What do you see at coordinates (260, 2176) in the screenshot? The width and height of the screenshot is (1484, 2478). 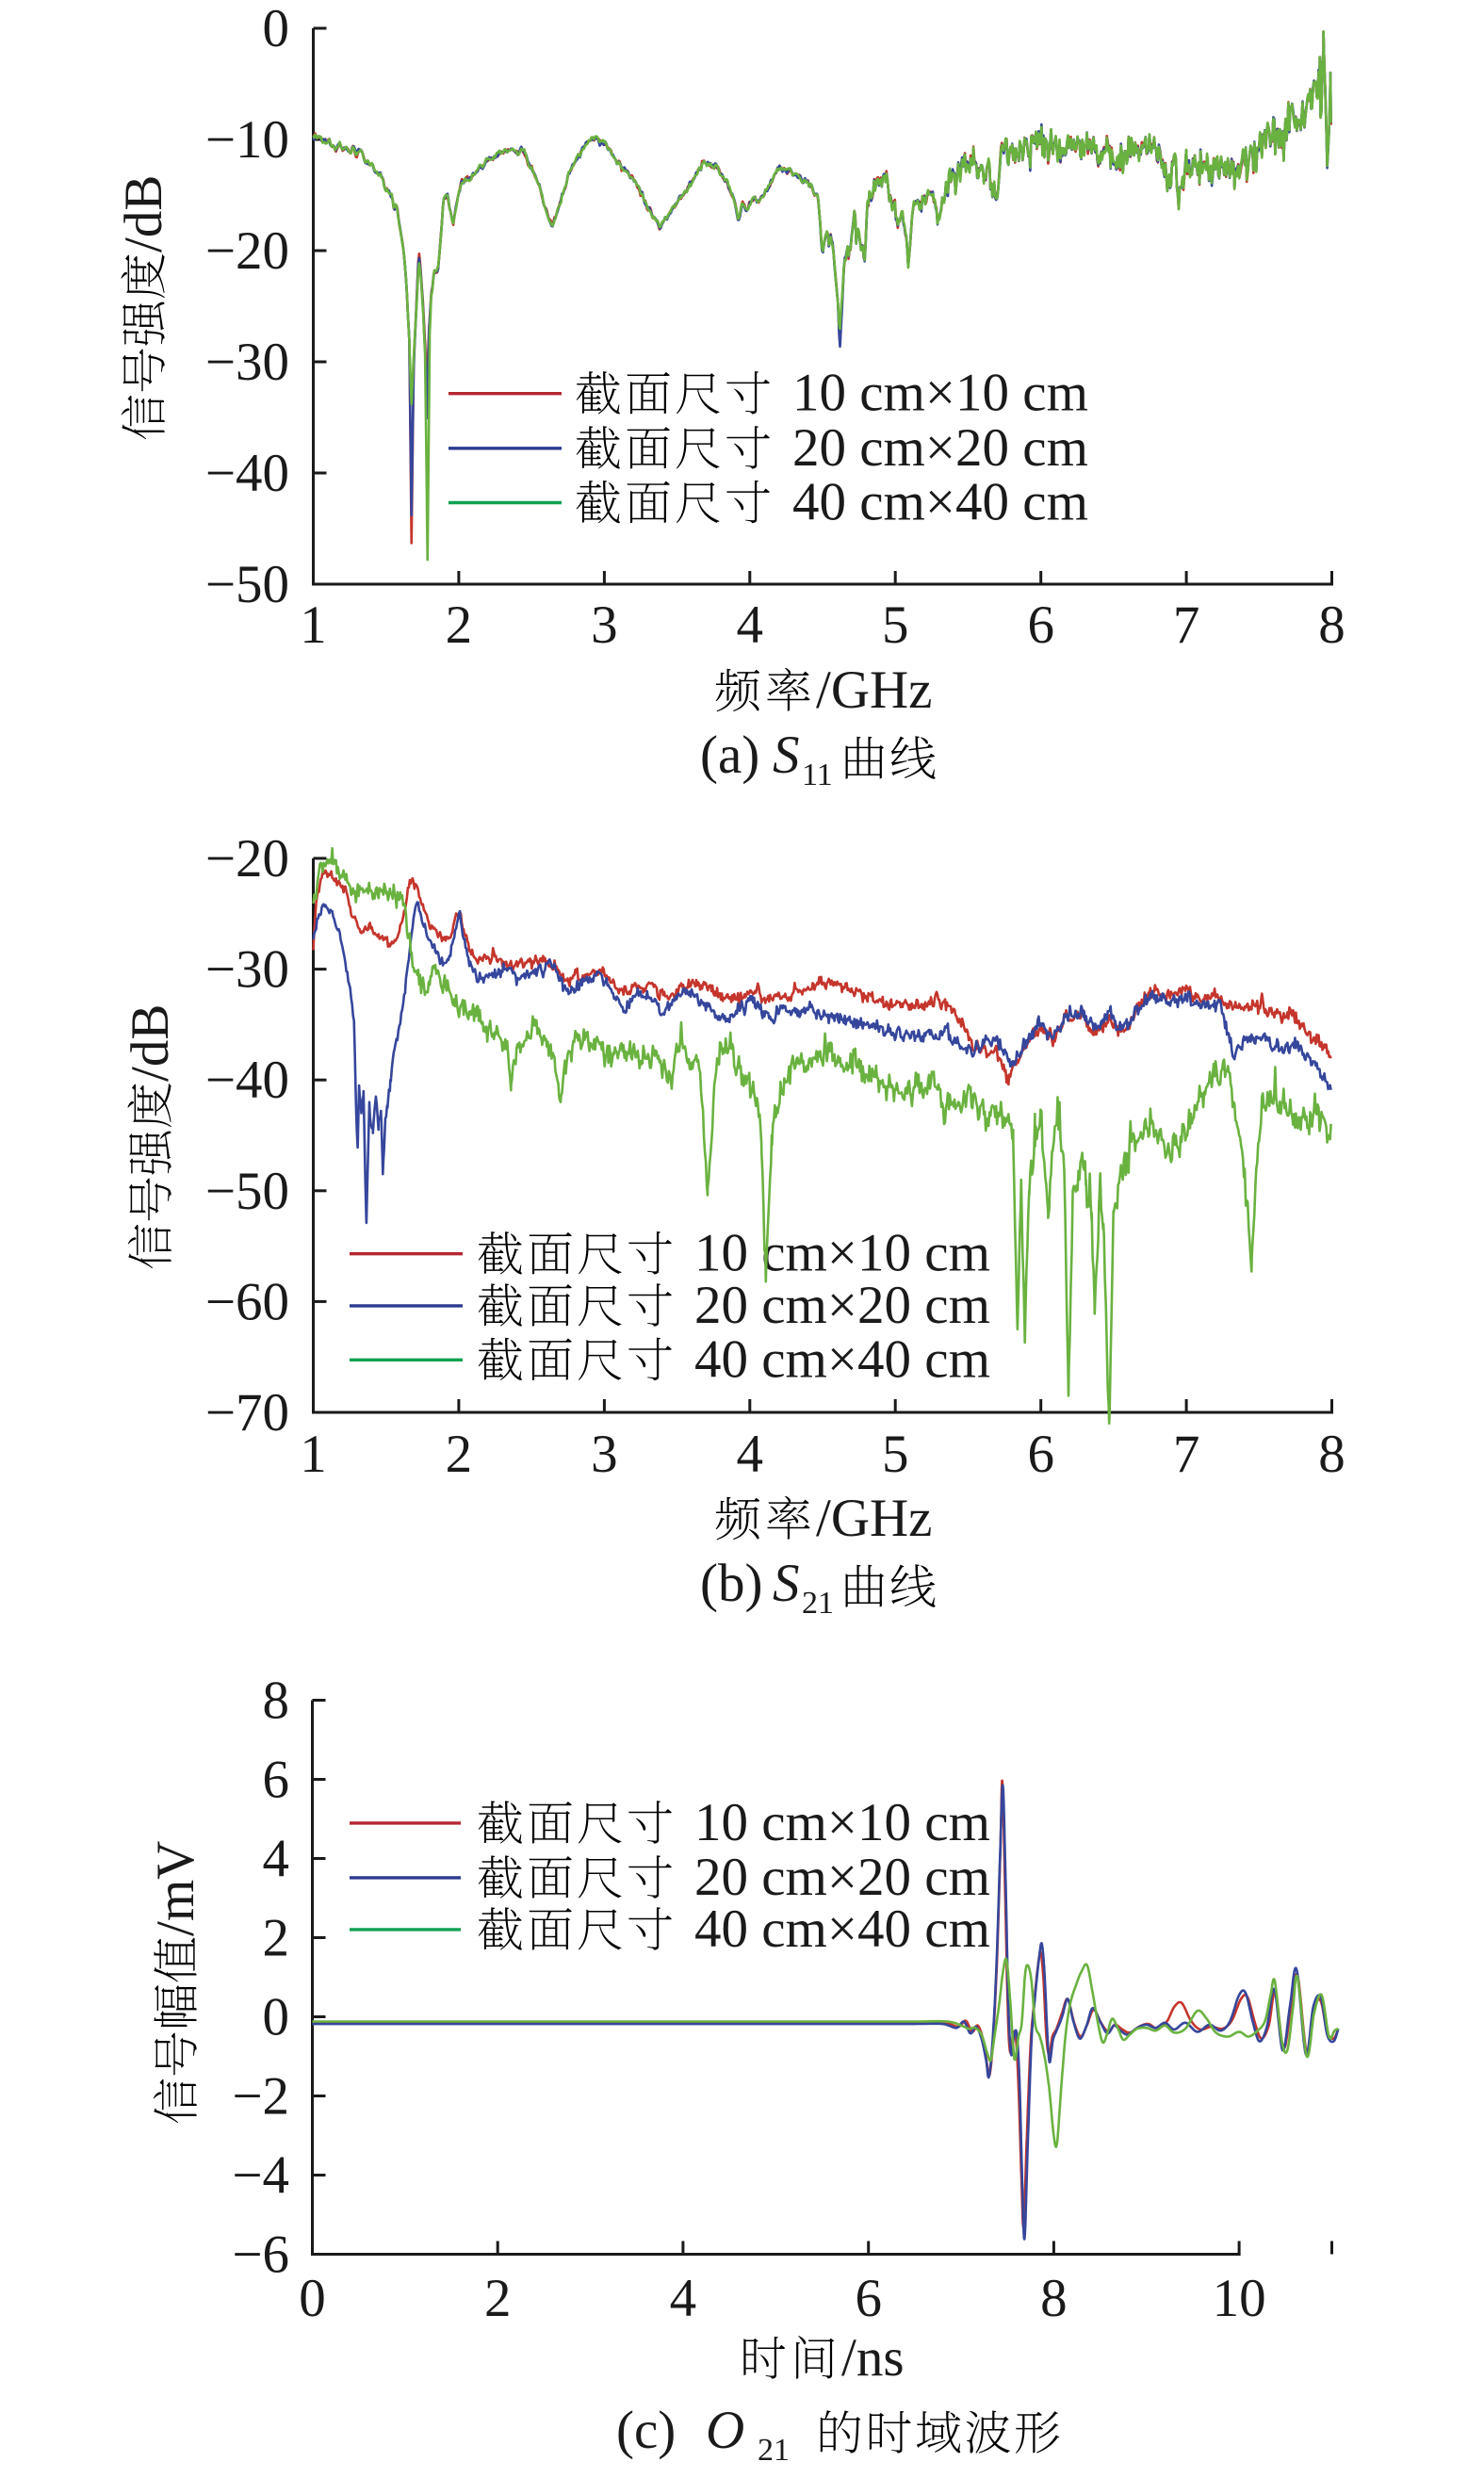 I see `svg-text: −4` at bounding box center [260, 2176].